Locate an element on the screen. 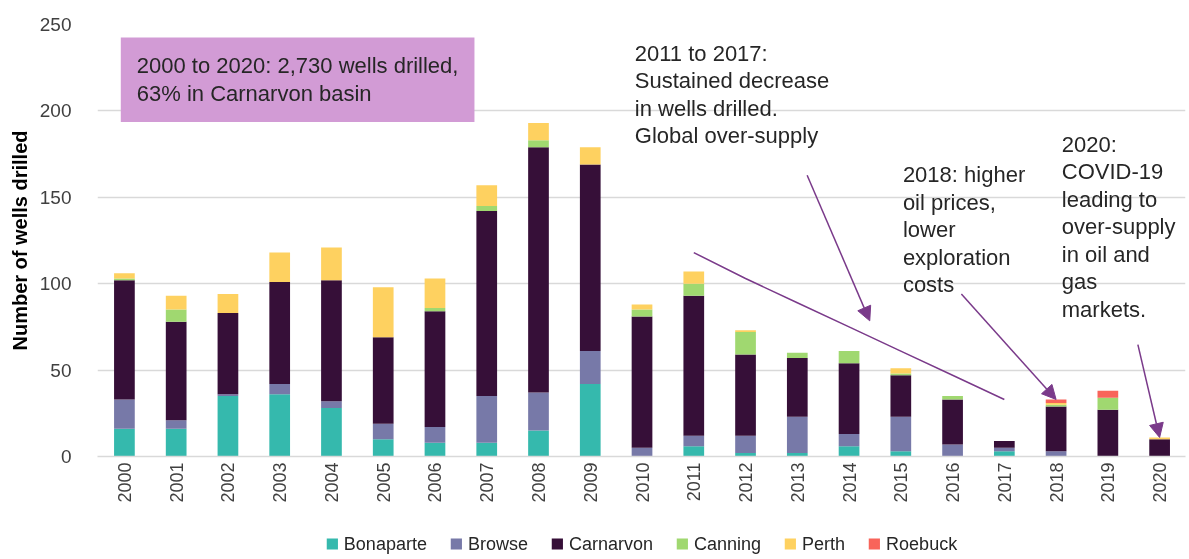 This screenshot has width=1189, height=559. annotation: 2018: higher oil prices, lower exploration costs is located at coordinates (964, 230).